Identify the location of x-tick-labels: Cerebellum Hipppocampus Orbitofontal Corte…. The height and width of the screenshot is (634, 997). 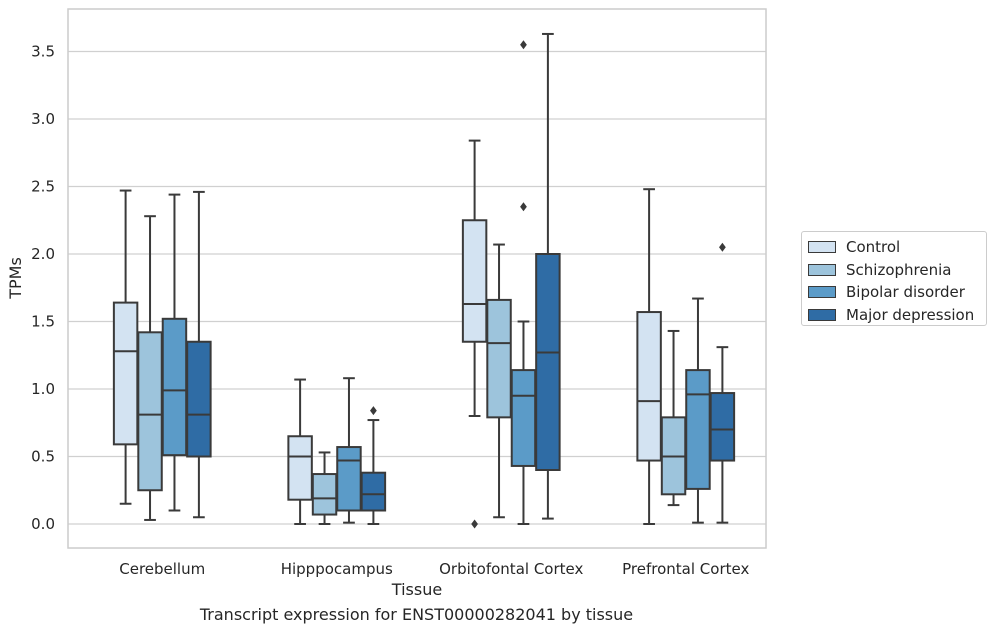
(434, 569).